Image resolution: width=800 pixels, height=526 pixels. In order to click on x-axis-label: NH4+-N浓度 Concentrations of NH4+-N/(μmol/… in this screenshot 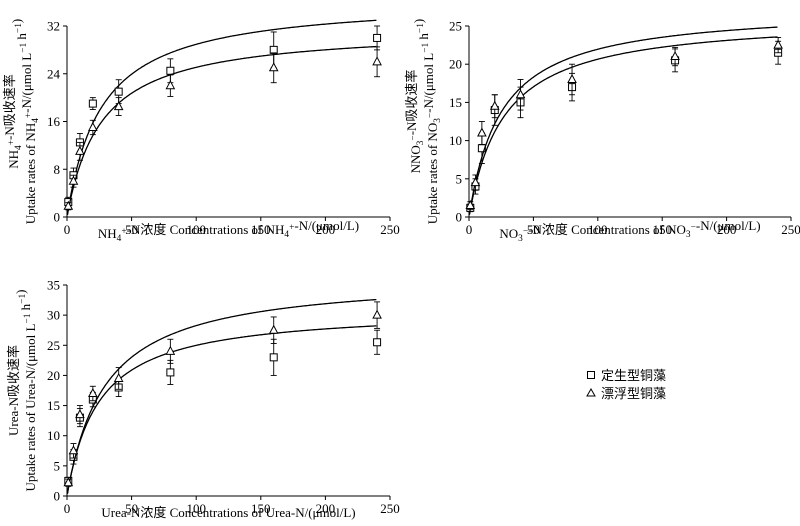, I will do `click(228, 231)`.